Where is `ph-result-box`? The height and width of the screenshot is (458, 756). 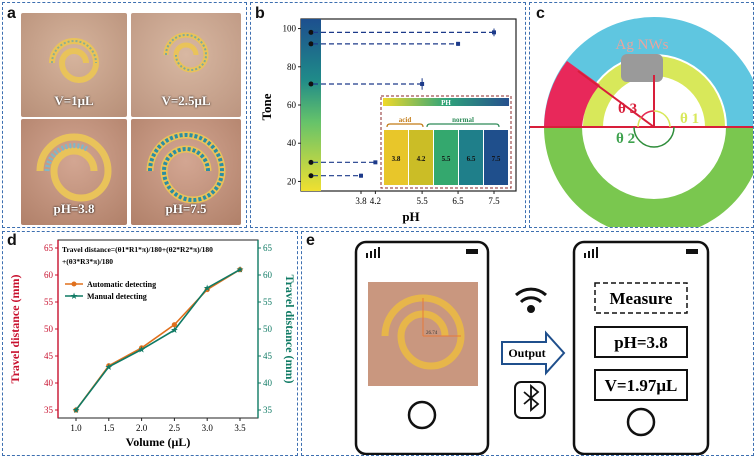 ph-result-box is located at coordinates (641, 342).